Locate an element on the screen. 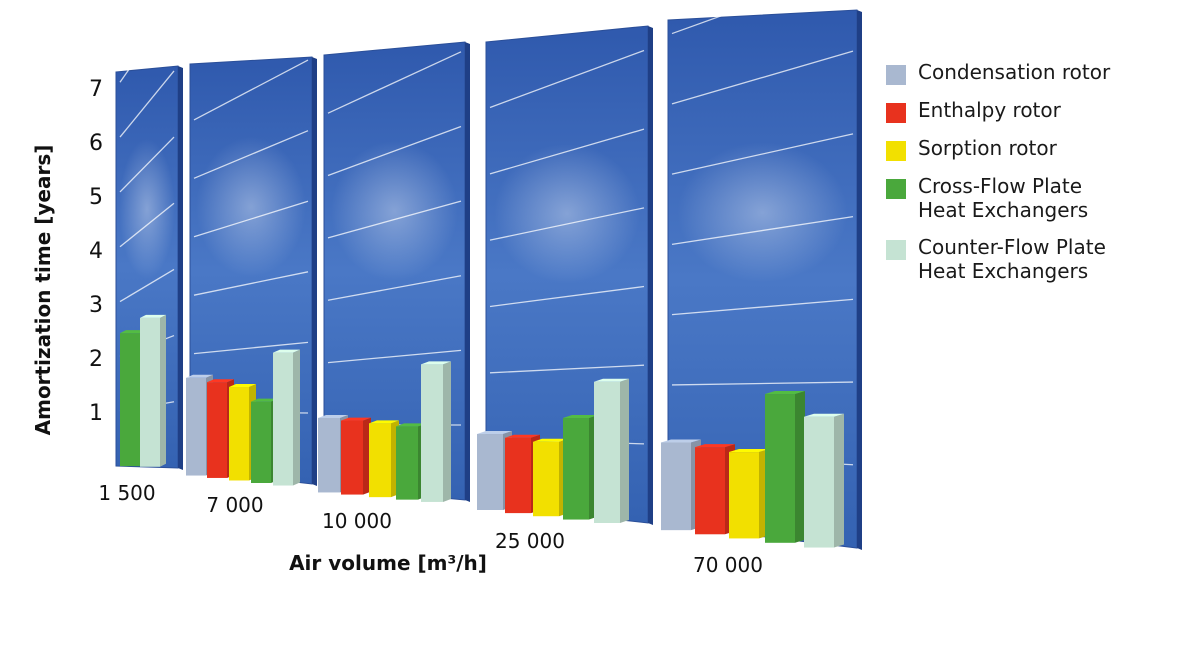 Image resolution: width=1200 pixels, height=664 pixels. legend-item: Enthalpy rotor is located at coordinates (1036, 110).